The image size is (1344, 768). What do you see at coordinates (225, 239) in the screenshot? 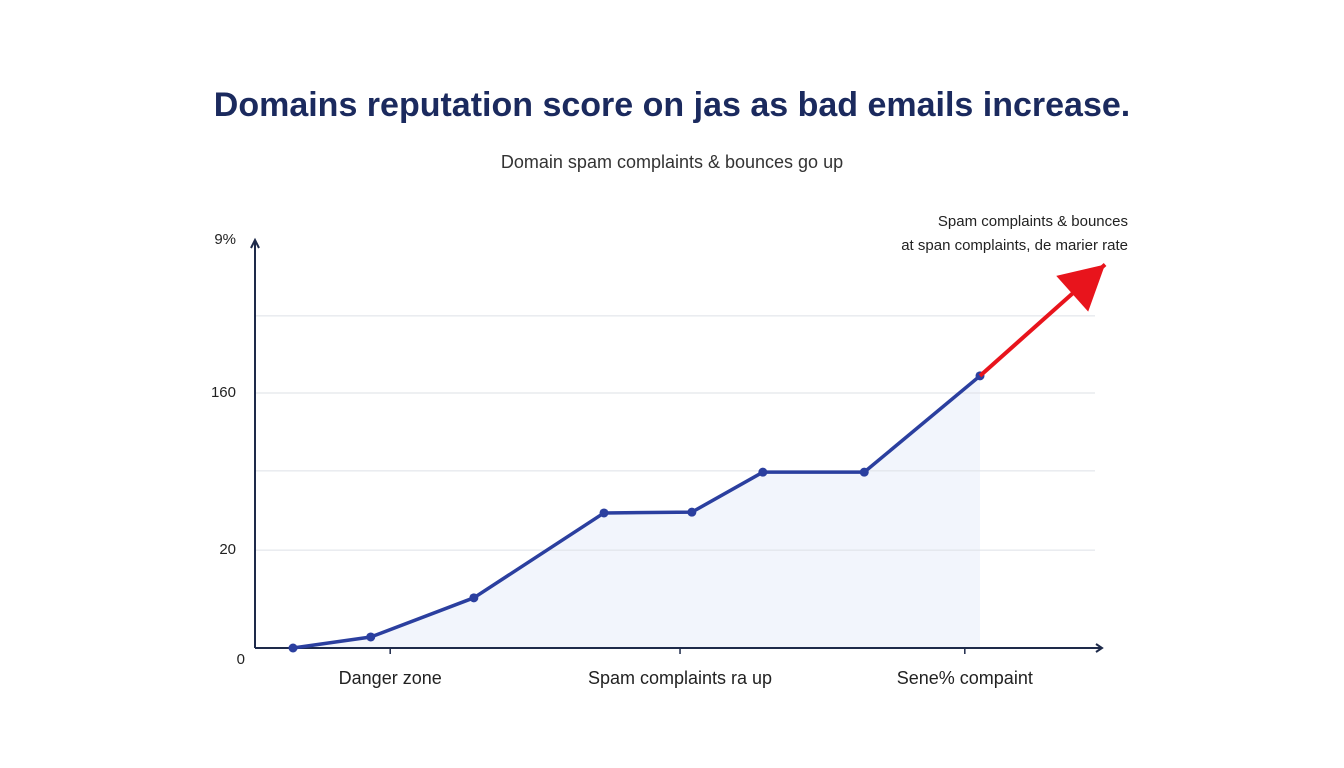
I see `y-tick-label: 9%` at bounding box center [225, 239].